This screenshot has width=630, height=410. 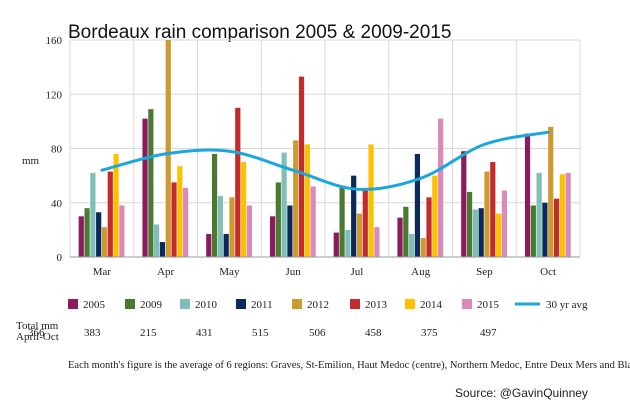 What do you see at coordinates (260, 333) in the screenshot?
I see `total-value: 515` at bounding box center [260, 333].